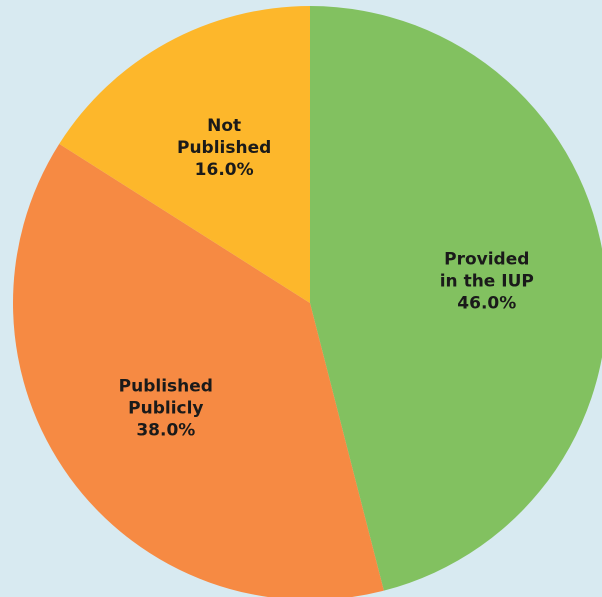 This screenshot has height=597, width=602. I want to click on slice-label-line: in the IUP, so click(487, 282).